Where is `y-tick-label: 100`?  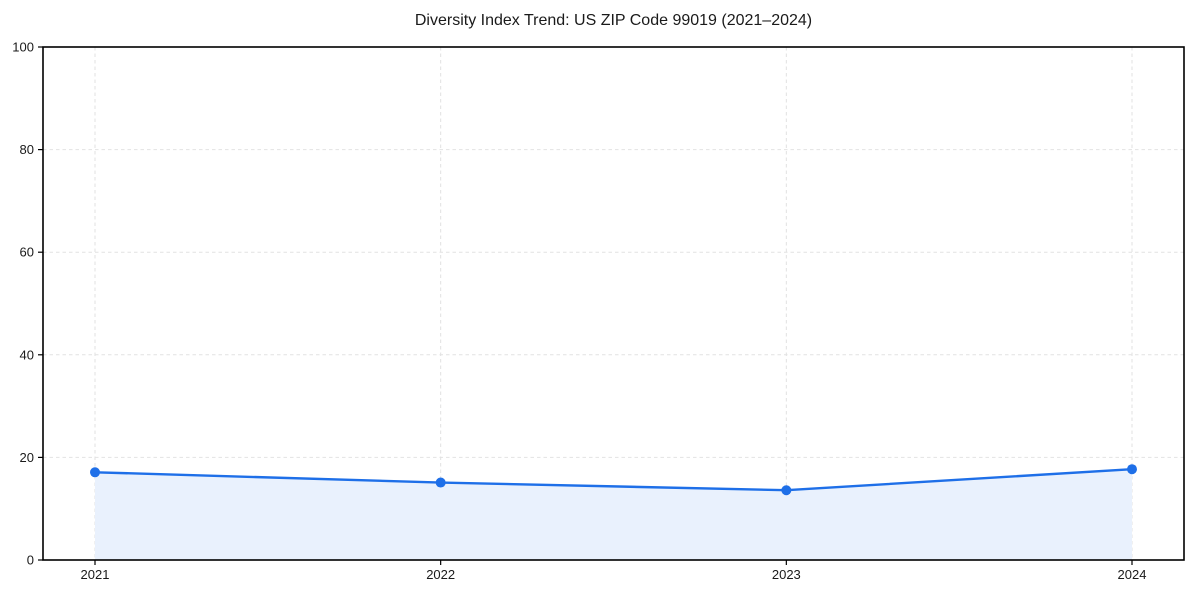
y-tick-label: 100 is located at coordinates (23, 47).